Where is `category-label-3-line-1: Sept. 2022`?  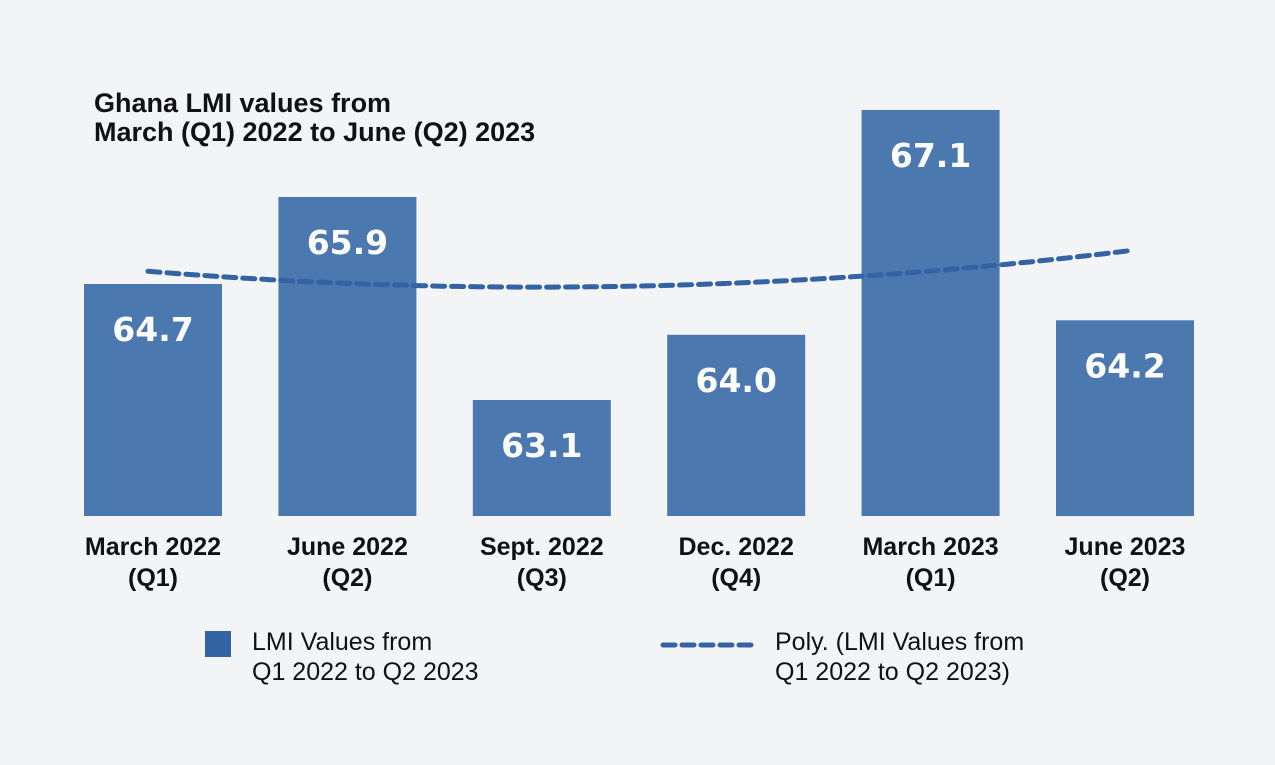 category-label-3-line-1: Sept. 2022 is located at coordinates (542, 547).